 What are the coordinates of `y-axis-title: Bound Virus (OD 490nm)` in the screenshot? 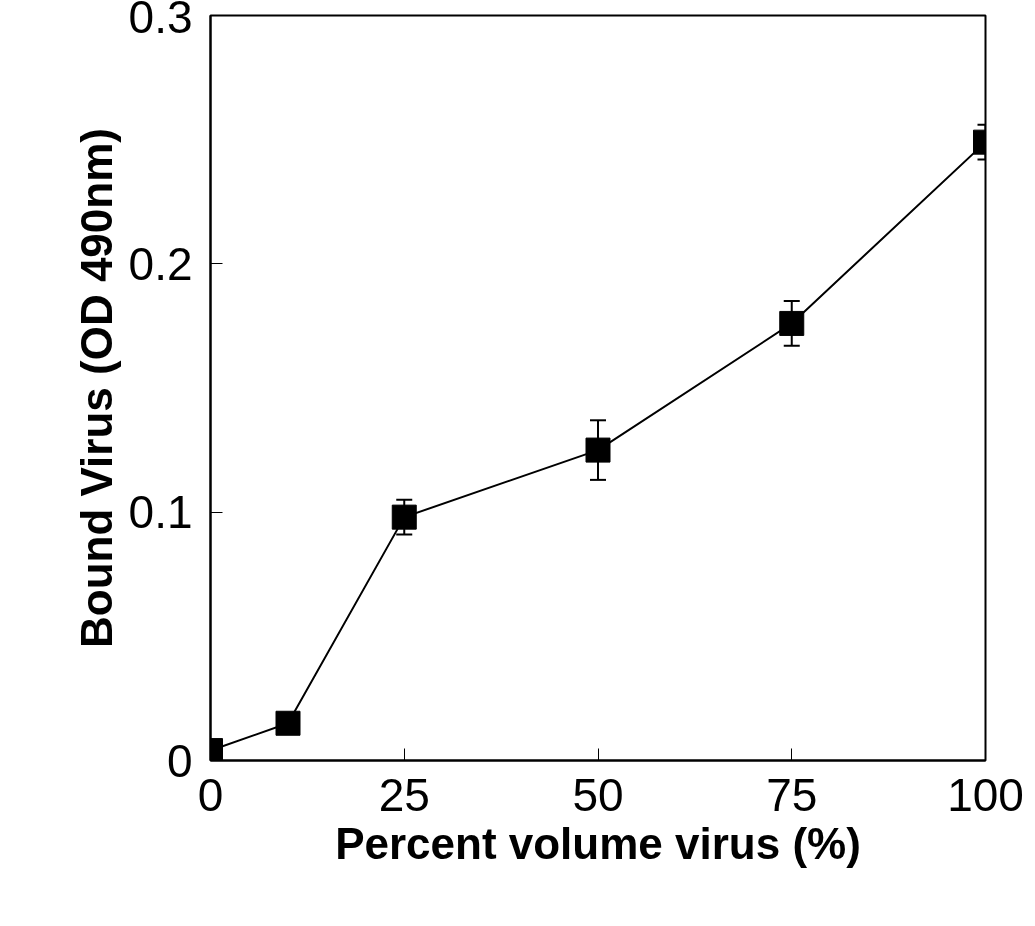 It's located at (96, 388).